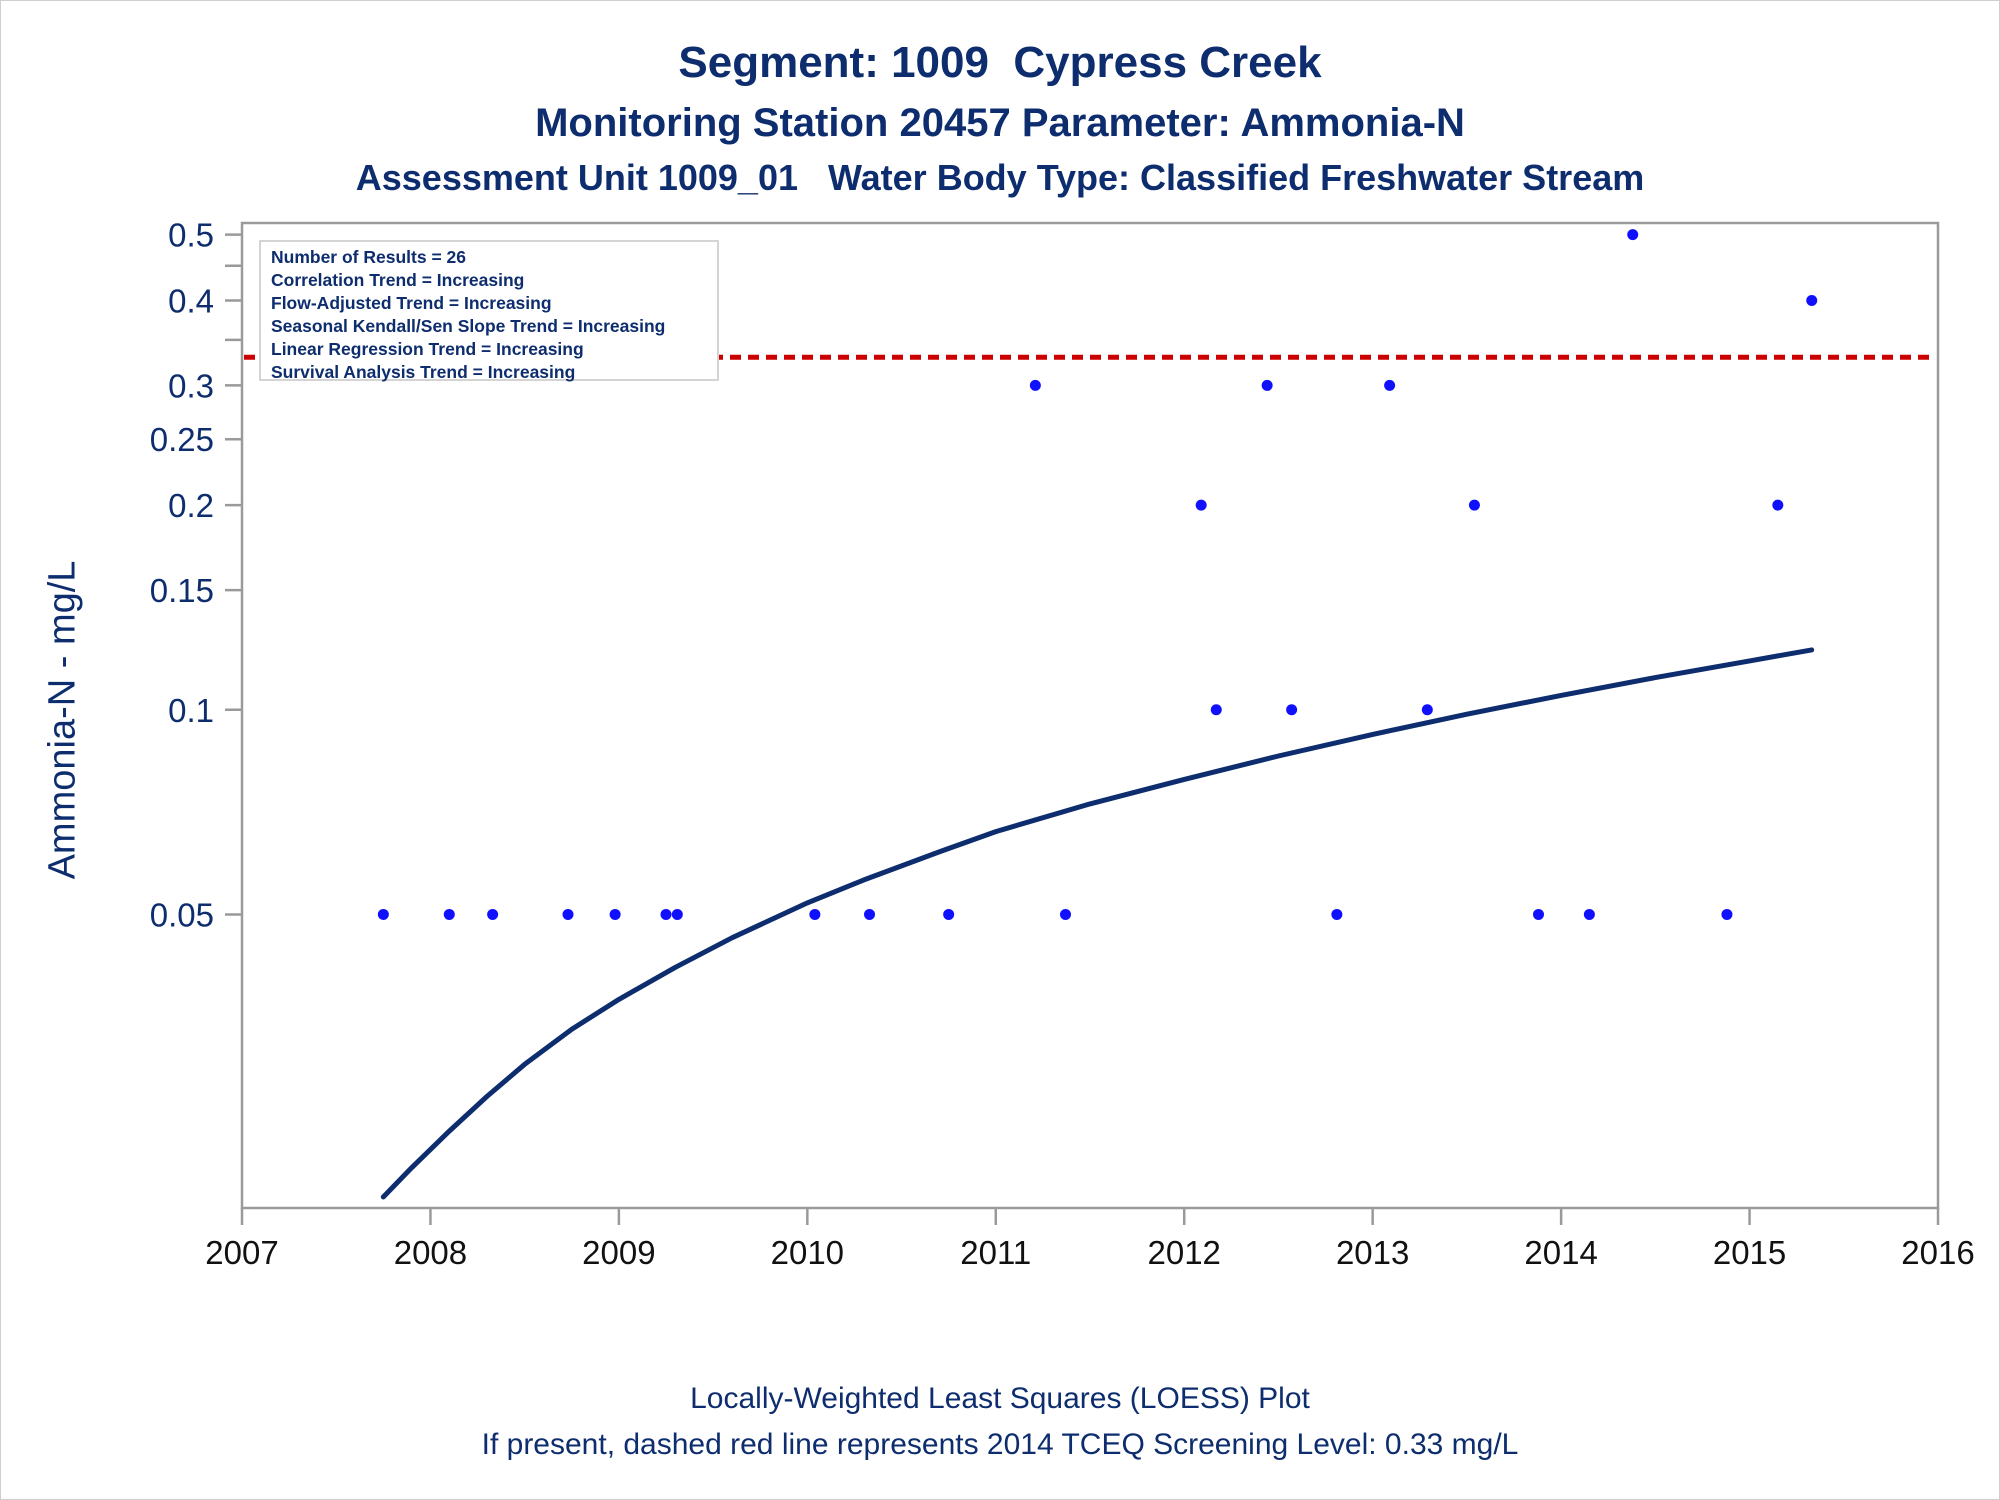 Image resolution: width=2000 pixels, height=1500 pixels. What do you see at coordinates (398, 280) in the screenshot?
I see `info-correlation-trend: Correlation Trend = Increasing` at bounding box center [398, 280].